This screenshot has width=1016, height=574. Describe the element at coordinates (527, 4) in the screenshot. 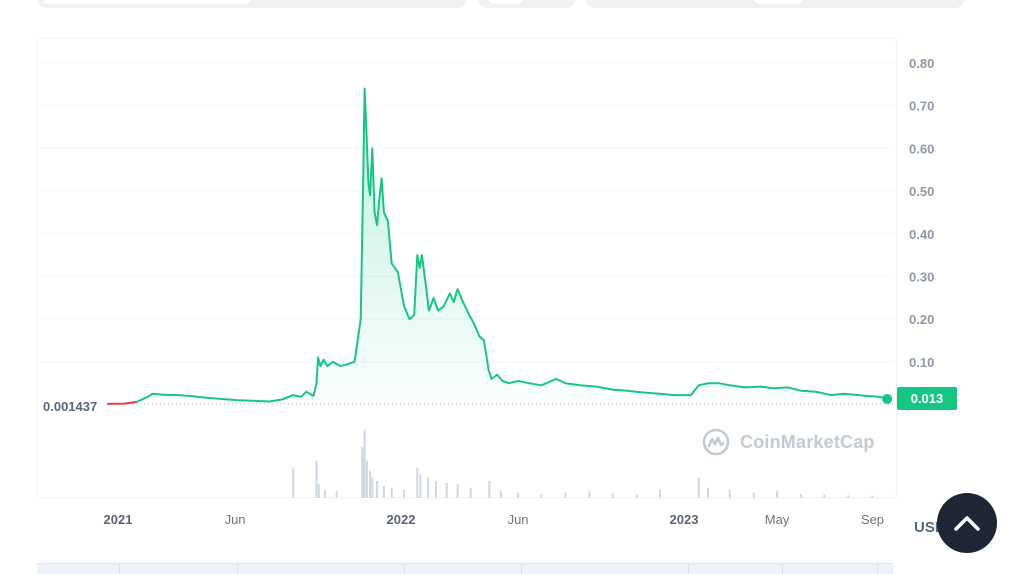

I see `chart-style-toggle` at that location.